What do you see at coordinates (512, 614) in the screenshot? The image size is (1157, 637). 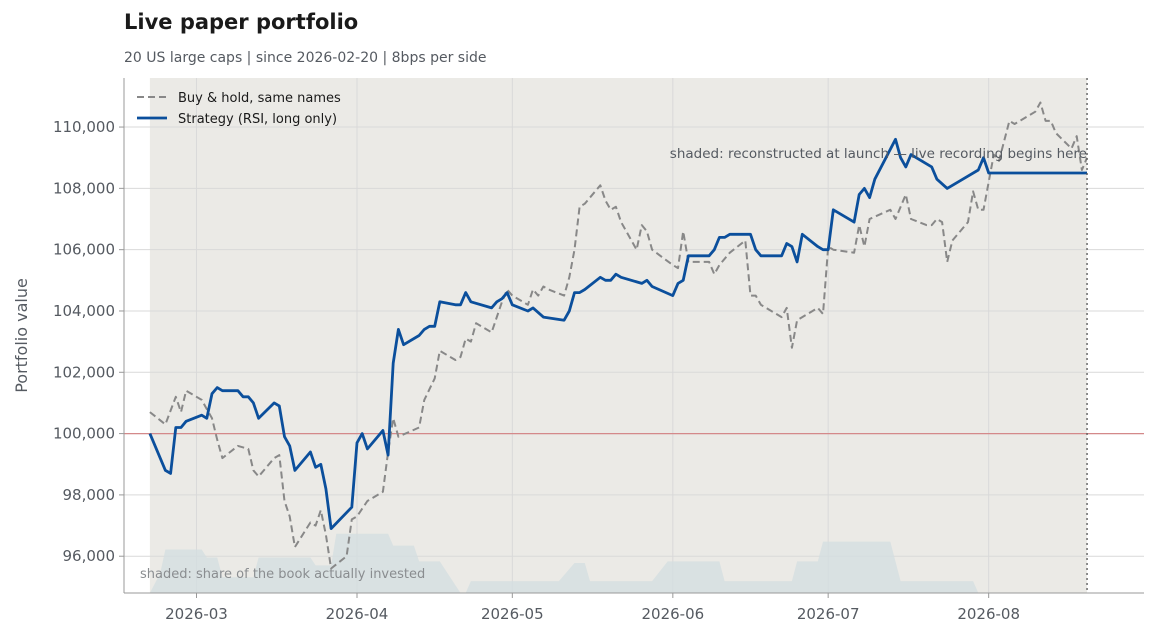 I see `x-tick-label: 2026-05` at bounding box center [512, 614].